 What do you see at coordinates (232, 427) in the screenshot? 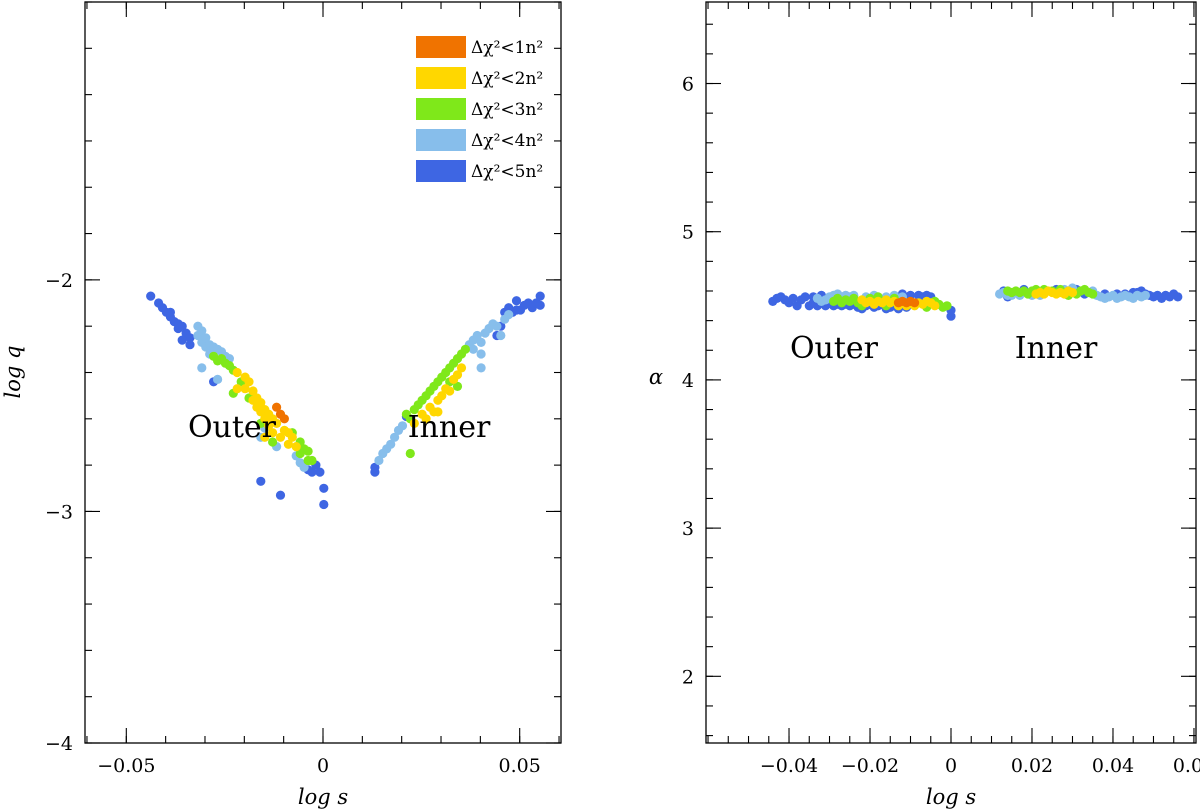
I see `left-outer-label: Outer` at bounding box center [232, 427].